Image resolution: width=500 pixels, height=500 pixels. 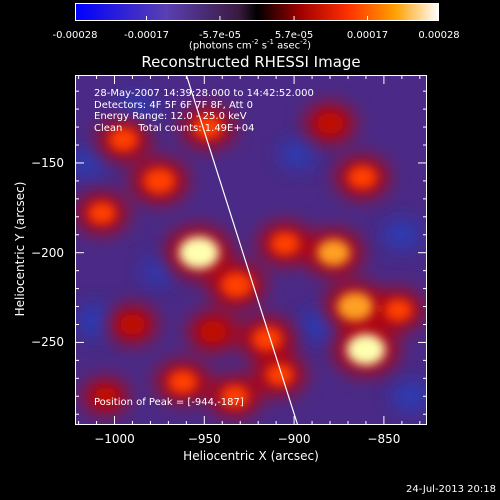 What do you see at coordinates (174, 128) in the screenshot?
I see `info-clean-counts: Clean Total counts: 1.49E+04` at bounding box center [174, 128].